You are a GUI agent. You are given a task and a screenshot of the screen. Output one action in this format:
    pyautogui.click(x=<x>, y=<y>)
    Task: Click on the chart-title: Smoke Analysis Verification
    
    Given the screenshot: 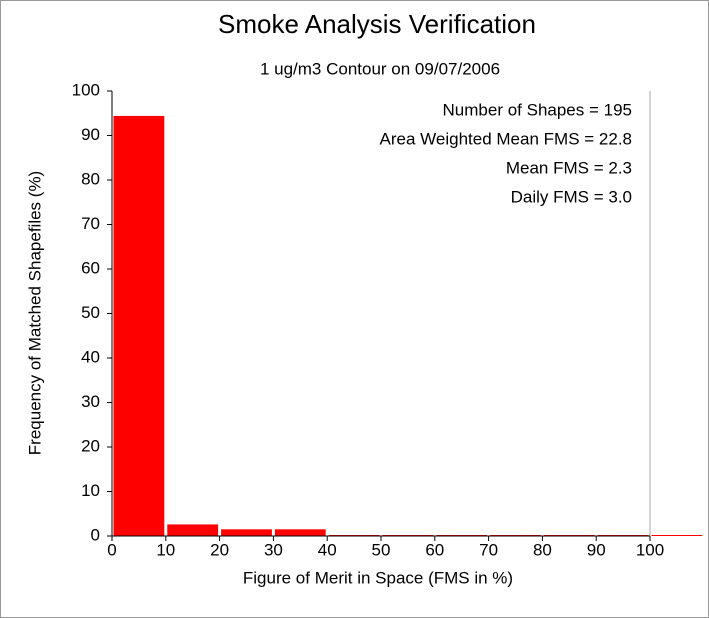 What is the action you would take?
    pyautogui.click(x=377, y=24)
    